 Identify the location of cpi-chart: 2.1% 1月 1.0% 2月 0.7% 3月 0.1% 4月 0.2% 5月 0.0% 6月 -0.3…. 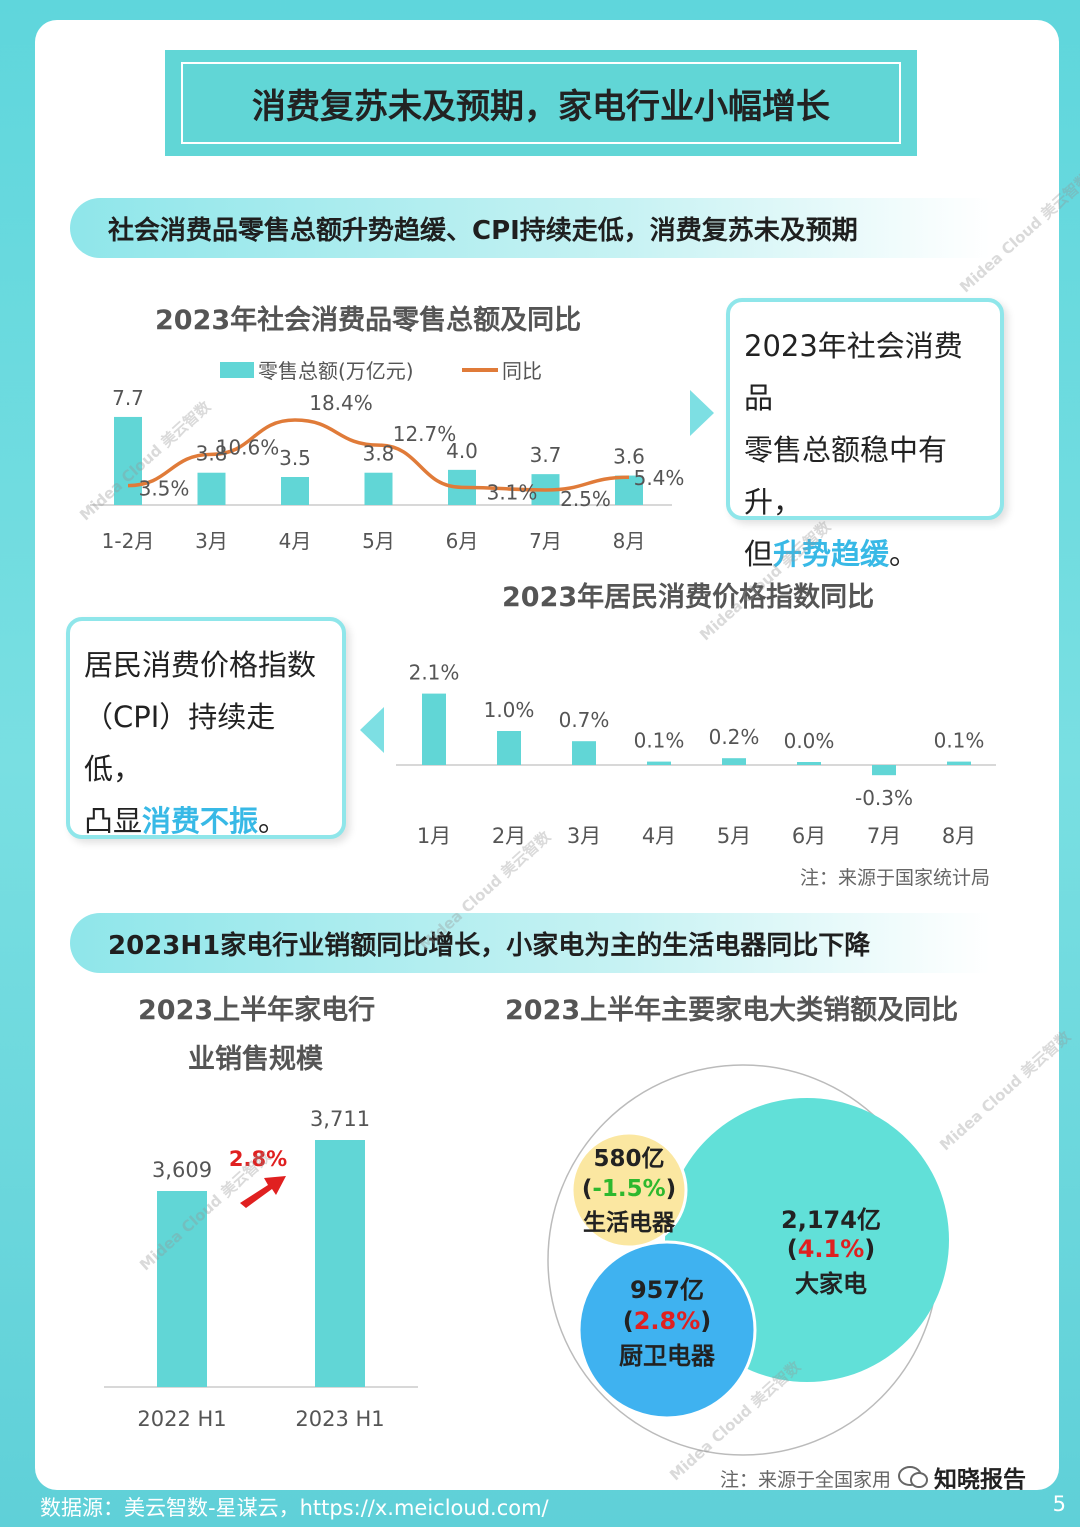
(696, 754).